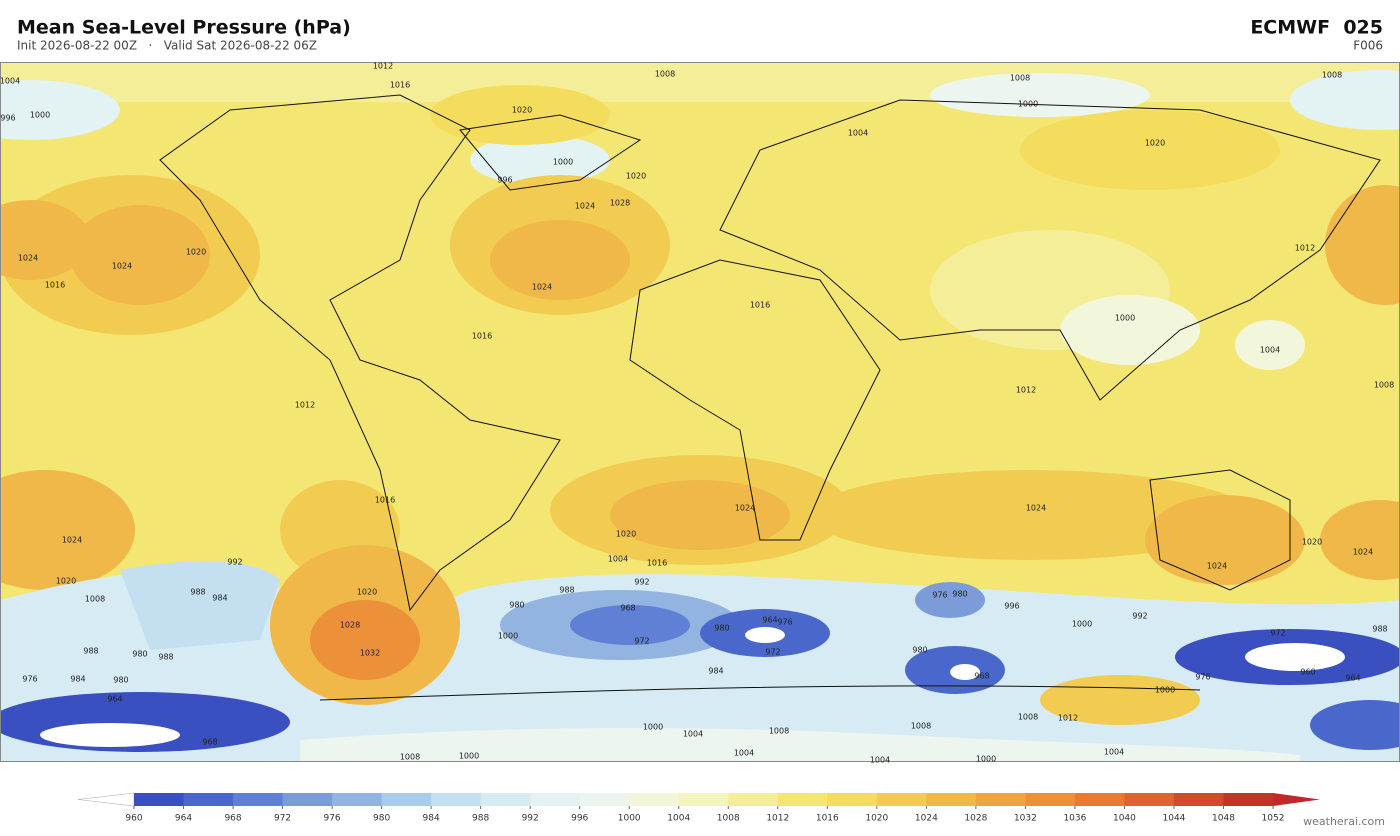  Describe the element at coordinates (431, 819) in the screenshot. I see `colorbar-tick-label: 984` at that location.